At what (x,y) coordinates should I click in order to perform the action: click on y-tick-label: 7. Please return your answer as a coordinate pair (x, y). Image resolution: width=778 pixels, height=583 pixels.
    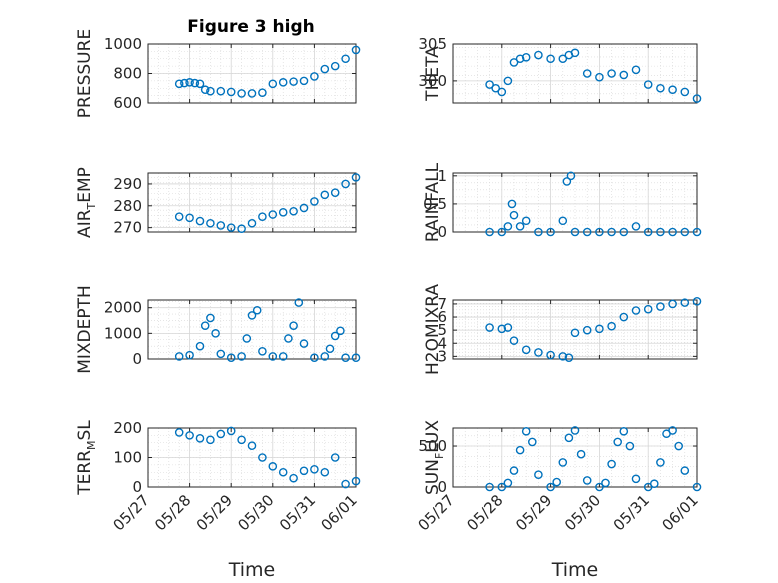
    Looking at the image, I should click on (442, 304).